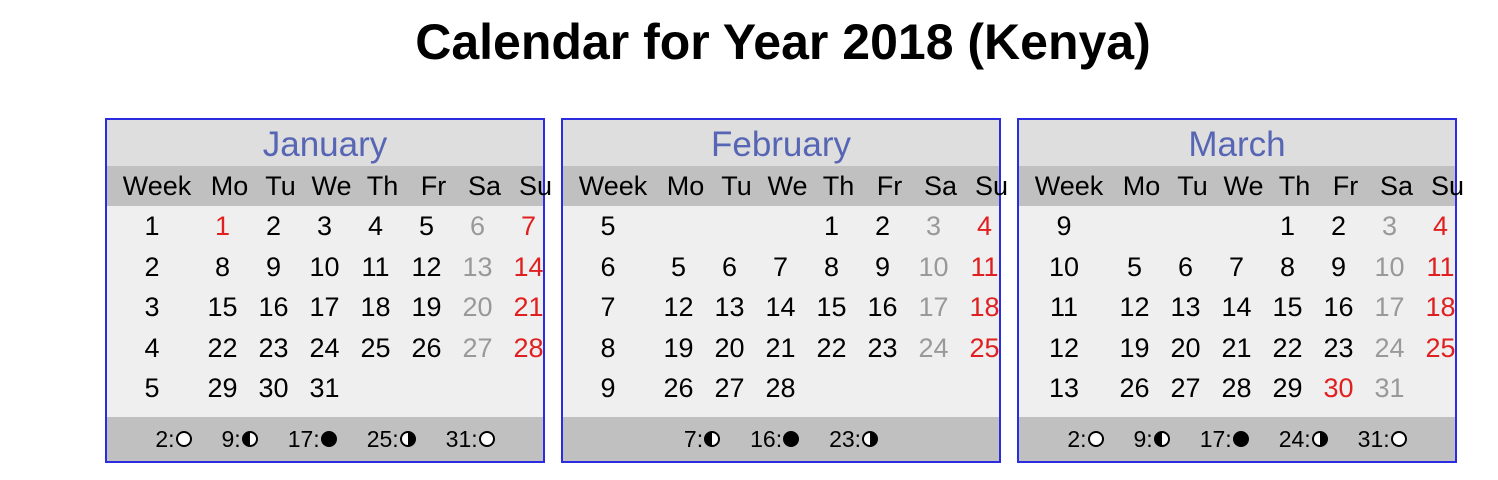 The image size is (1498, 480). Describe the element at coordinates (152, 388) in the screenshot. I see `week-number: 5` at that location.